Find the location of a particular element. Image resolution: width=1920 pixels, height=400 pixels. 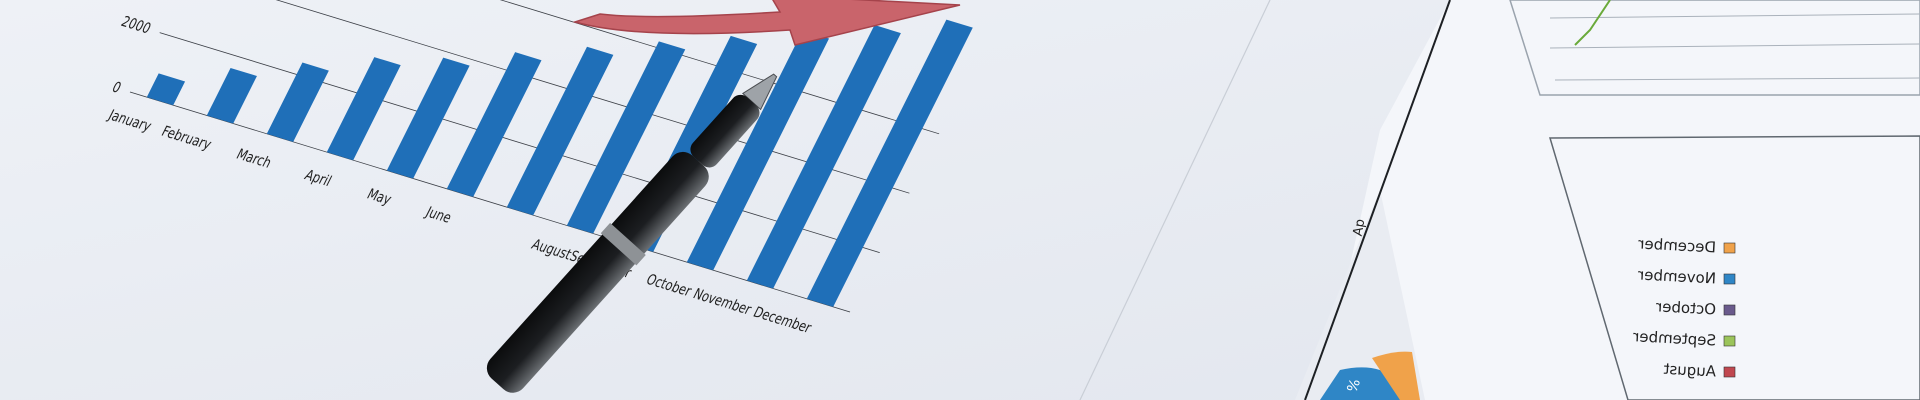

y-tick-label: 2000 is located at coordinates (135, 26).